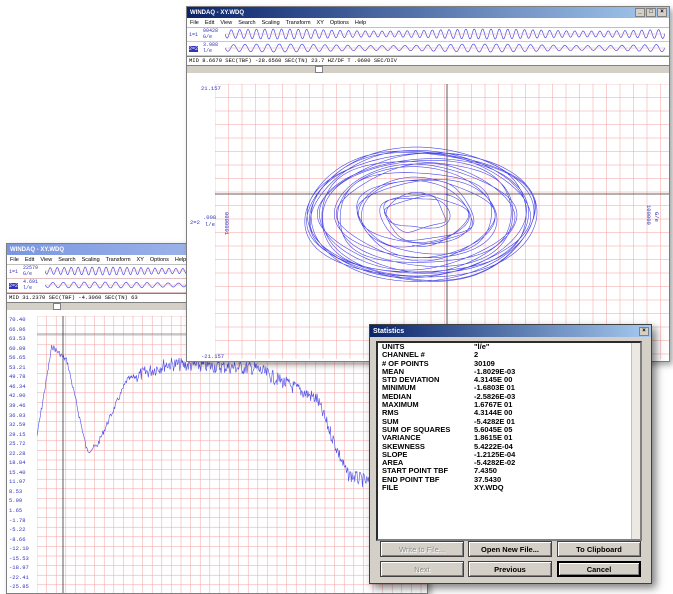  What do you see at coordinates (493, 405) in the screenshot?
I see `statistics-value: 1.6767E 01` at bounding box center [493, 405].